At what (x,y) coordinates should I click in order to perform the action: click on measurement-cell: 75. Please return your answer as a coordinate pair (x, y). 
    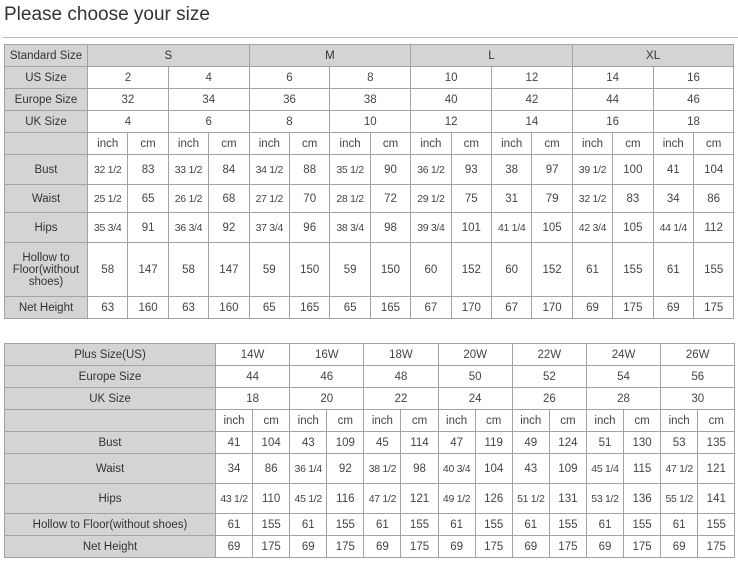
    Looking at the image, I should click on (471, 198).